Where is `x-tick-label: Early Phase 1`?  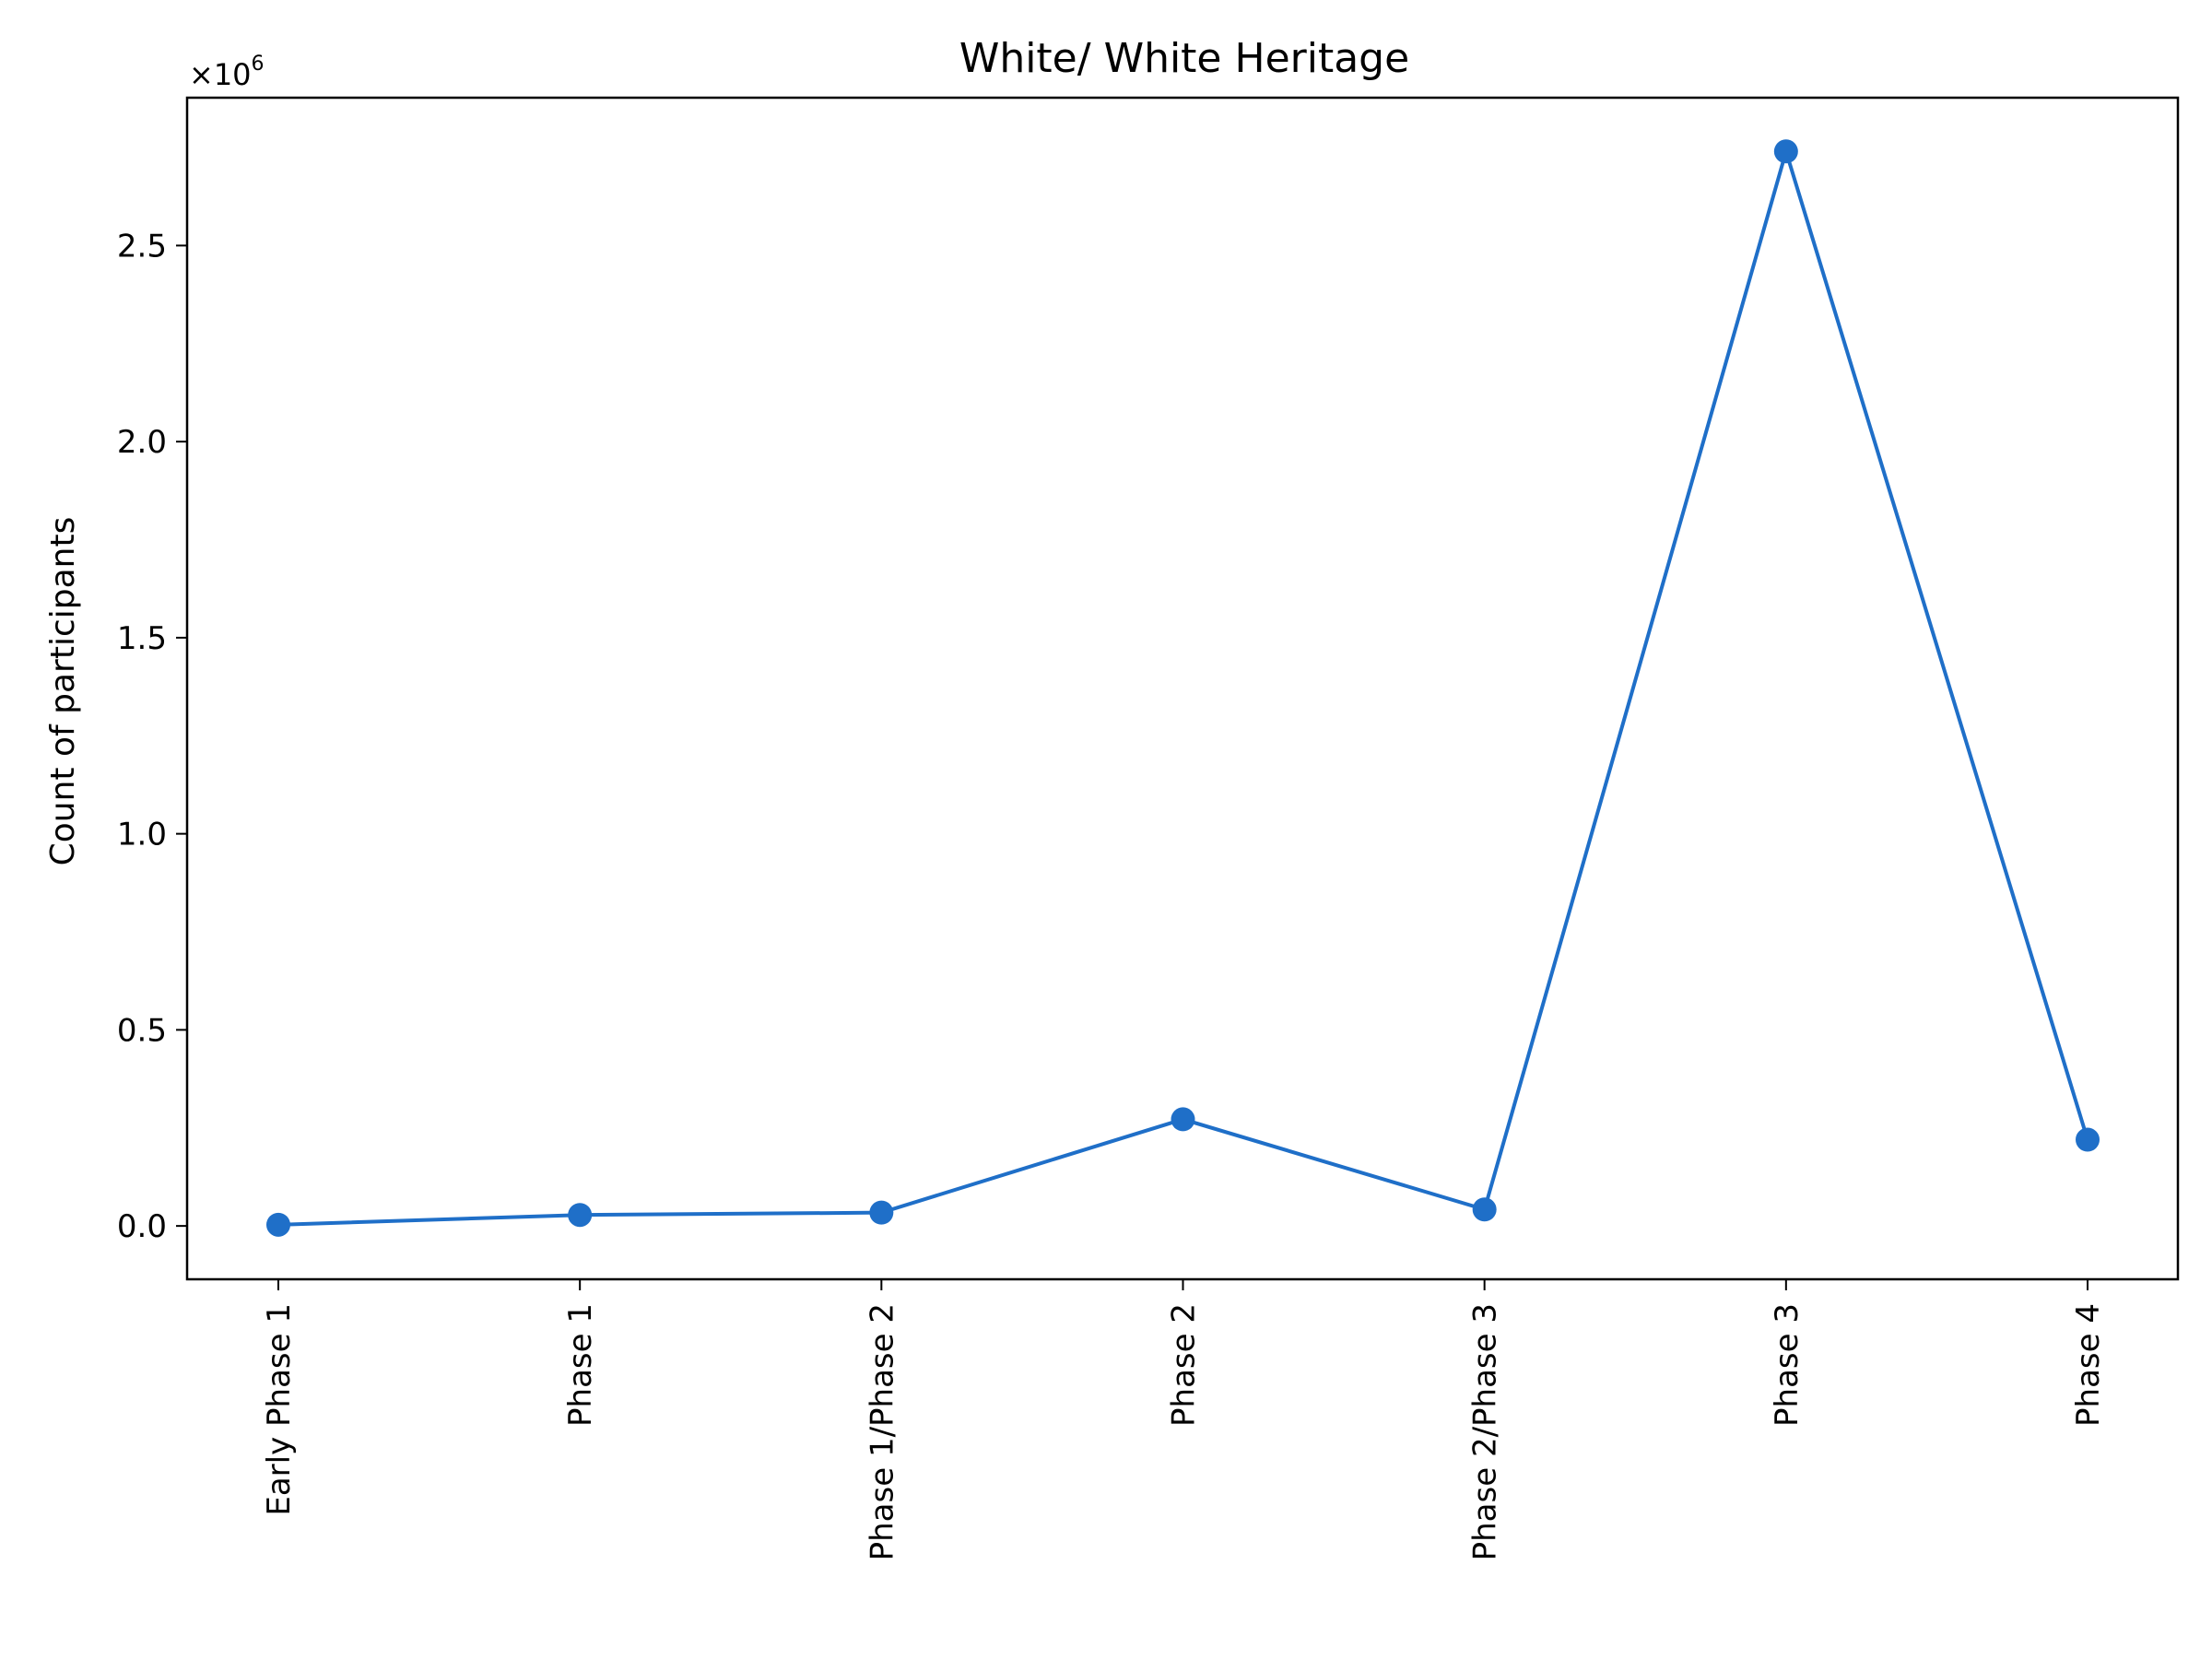
x-tick-label: Early Phase 1 is located at coordinates (279, 1409).